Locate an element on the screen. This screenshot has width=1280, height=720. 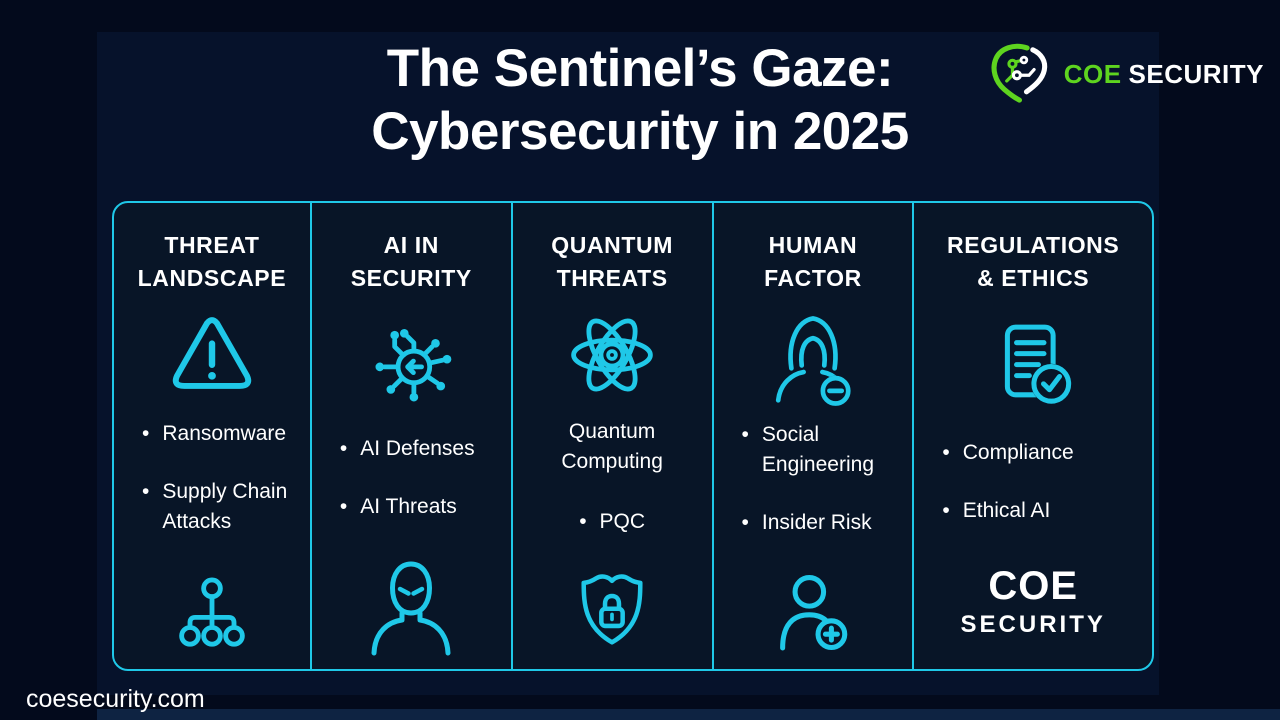
coe-security-logo: COE SECURITY is located at coordinates (1125, 74).